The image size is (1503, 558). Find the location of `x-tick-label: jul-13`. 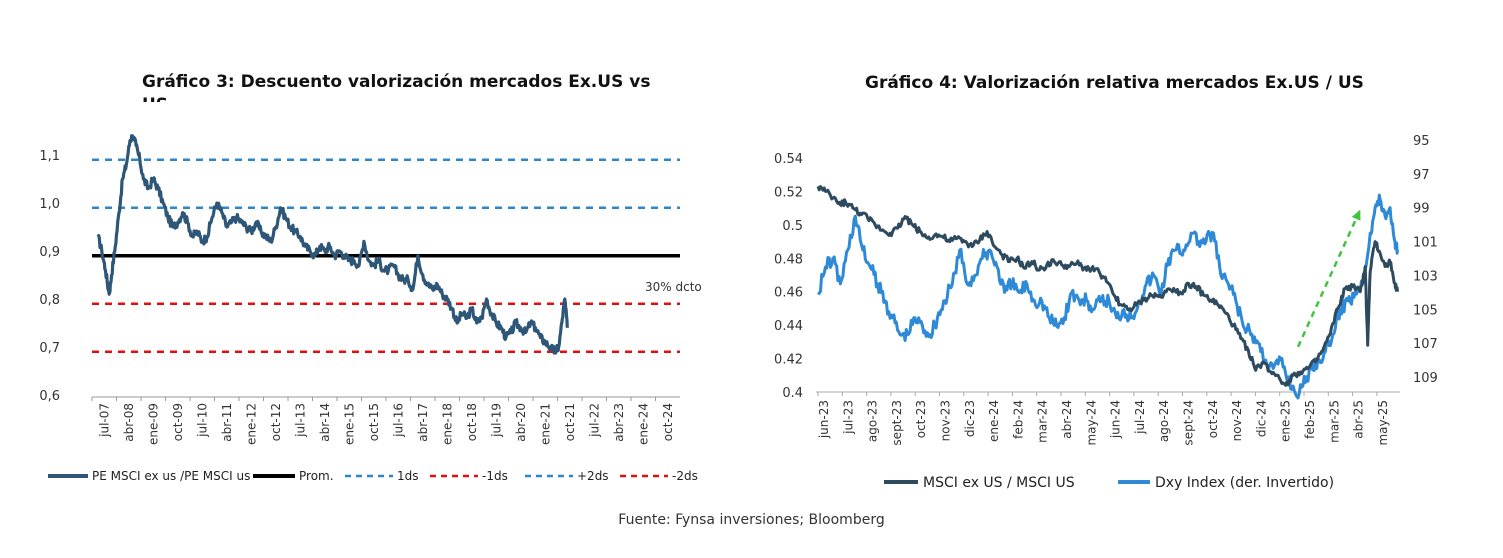

x-tick-label: jul-13 is located at coordinates (300, 420).